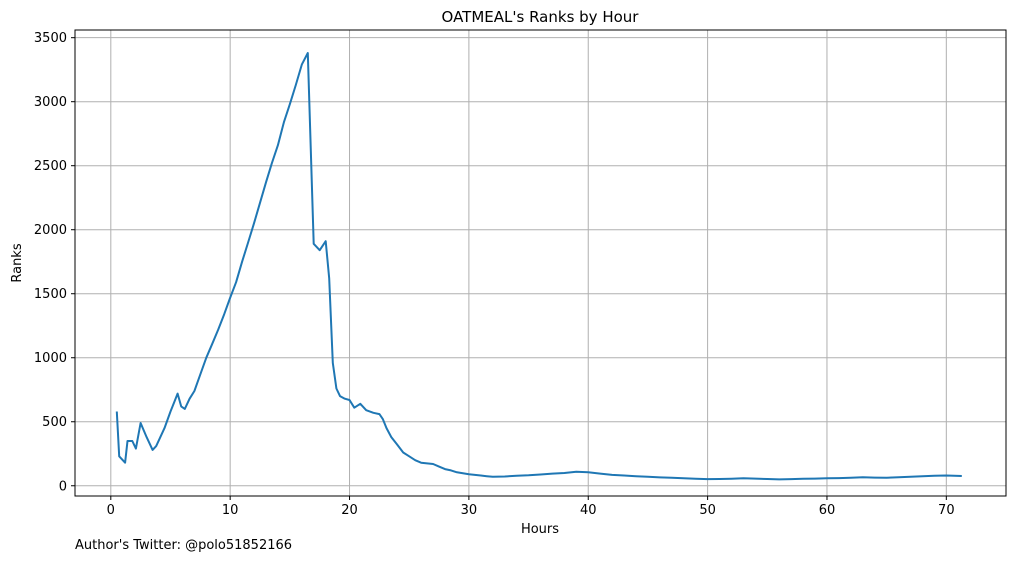  What do you see at coordinates (707, 510) in the screenshot?
I see `x-tick-label: 50` at bounding box center [707, 510].